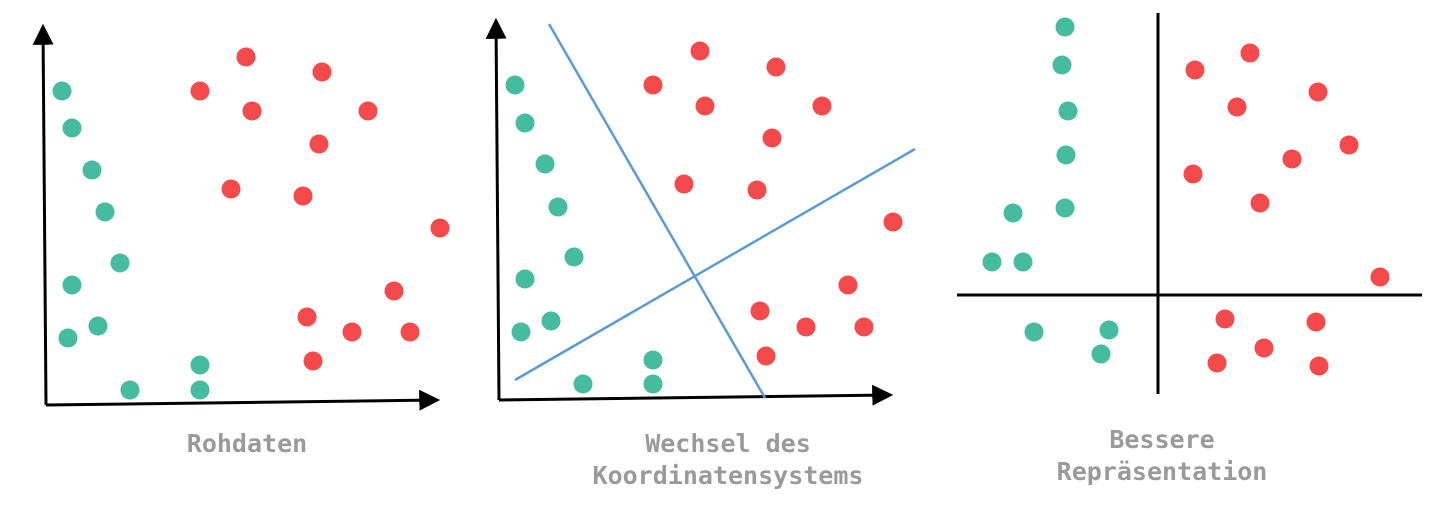 The width and height of the screenshot is (1451, 516). Describe the element at coordinates (496, 209) in the screenshot. I see `coordinate-change-y-axis` at that location.